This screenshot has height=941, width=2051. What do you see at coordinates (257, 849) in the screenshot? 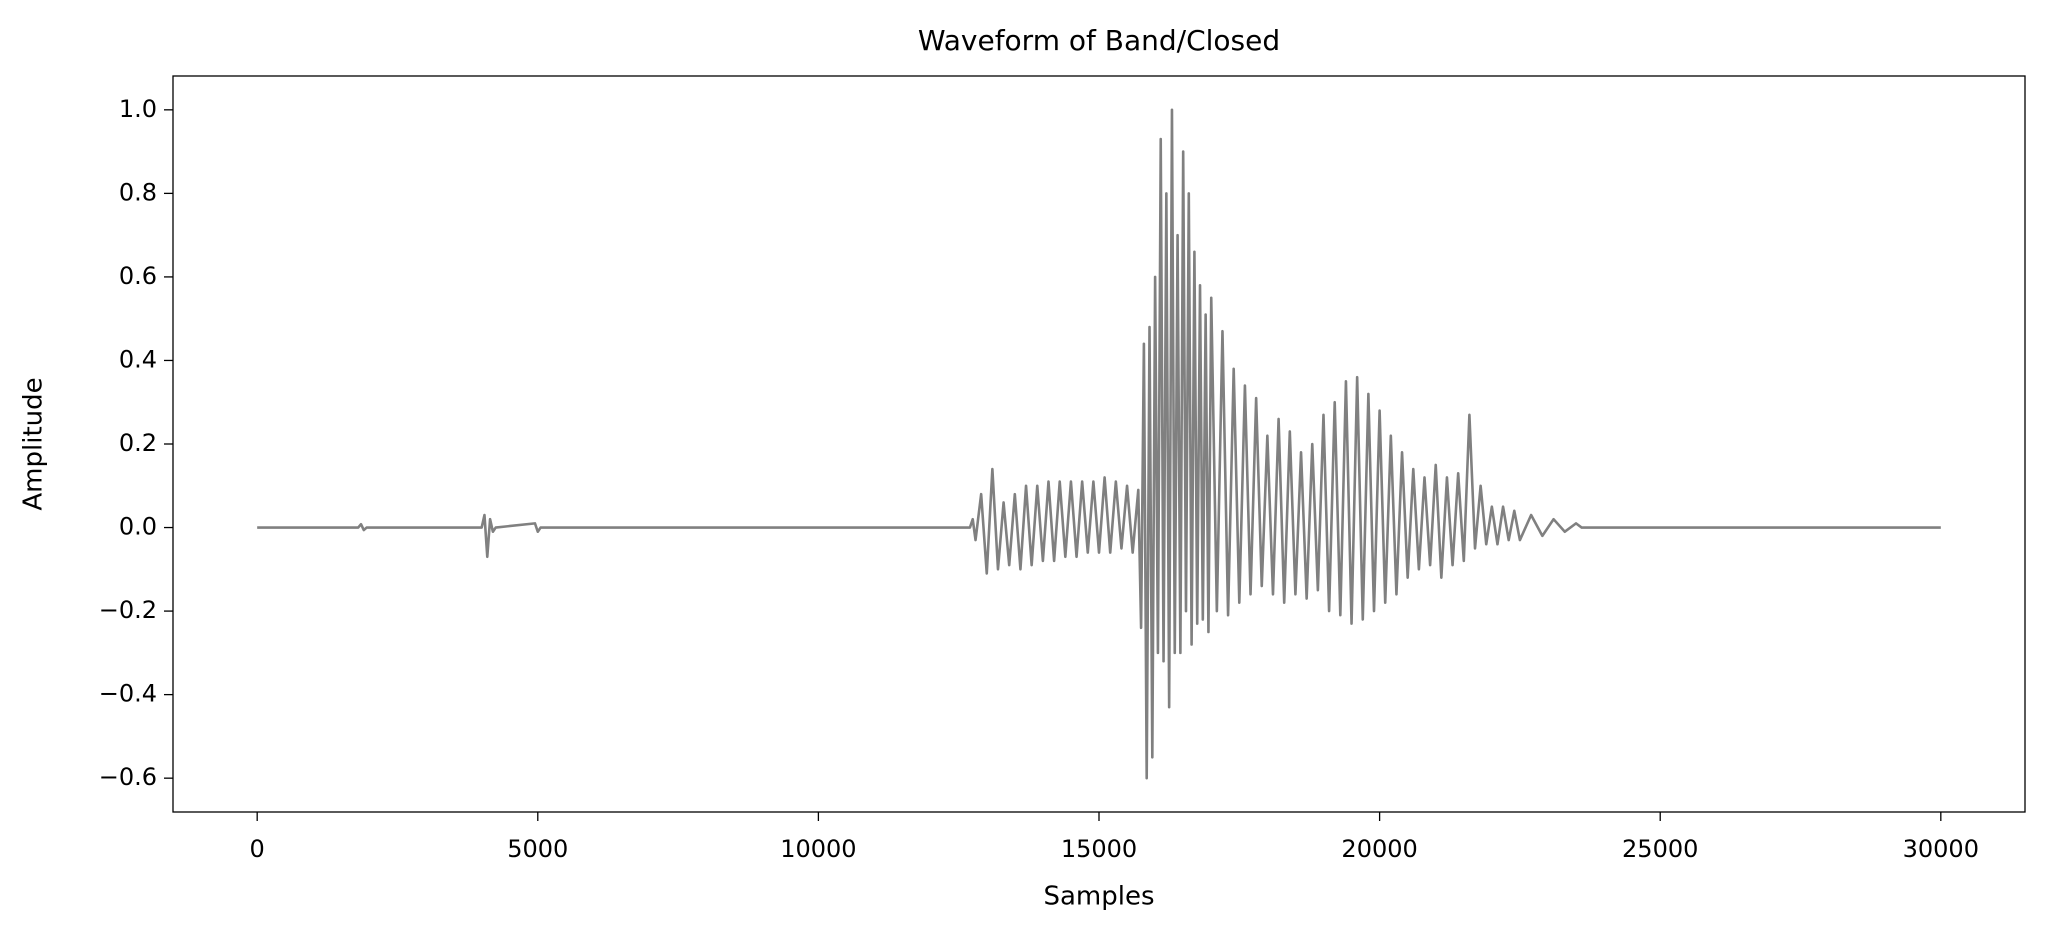
I see `x-tick-label: 0` at bounding box center [257, 849].